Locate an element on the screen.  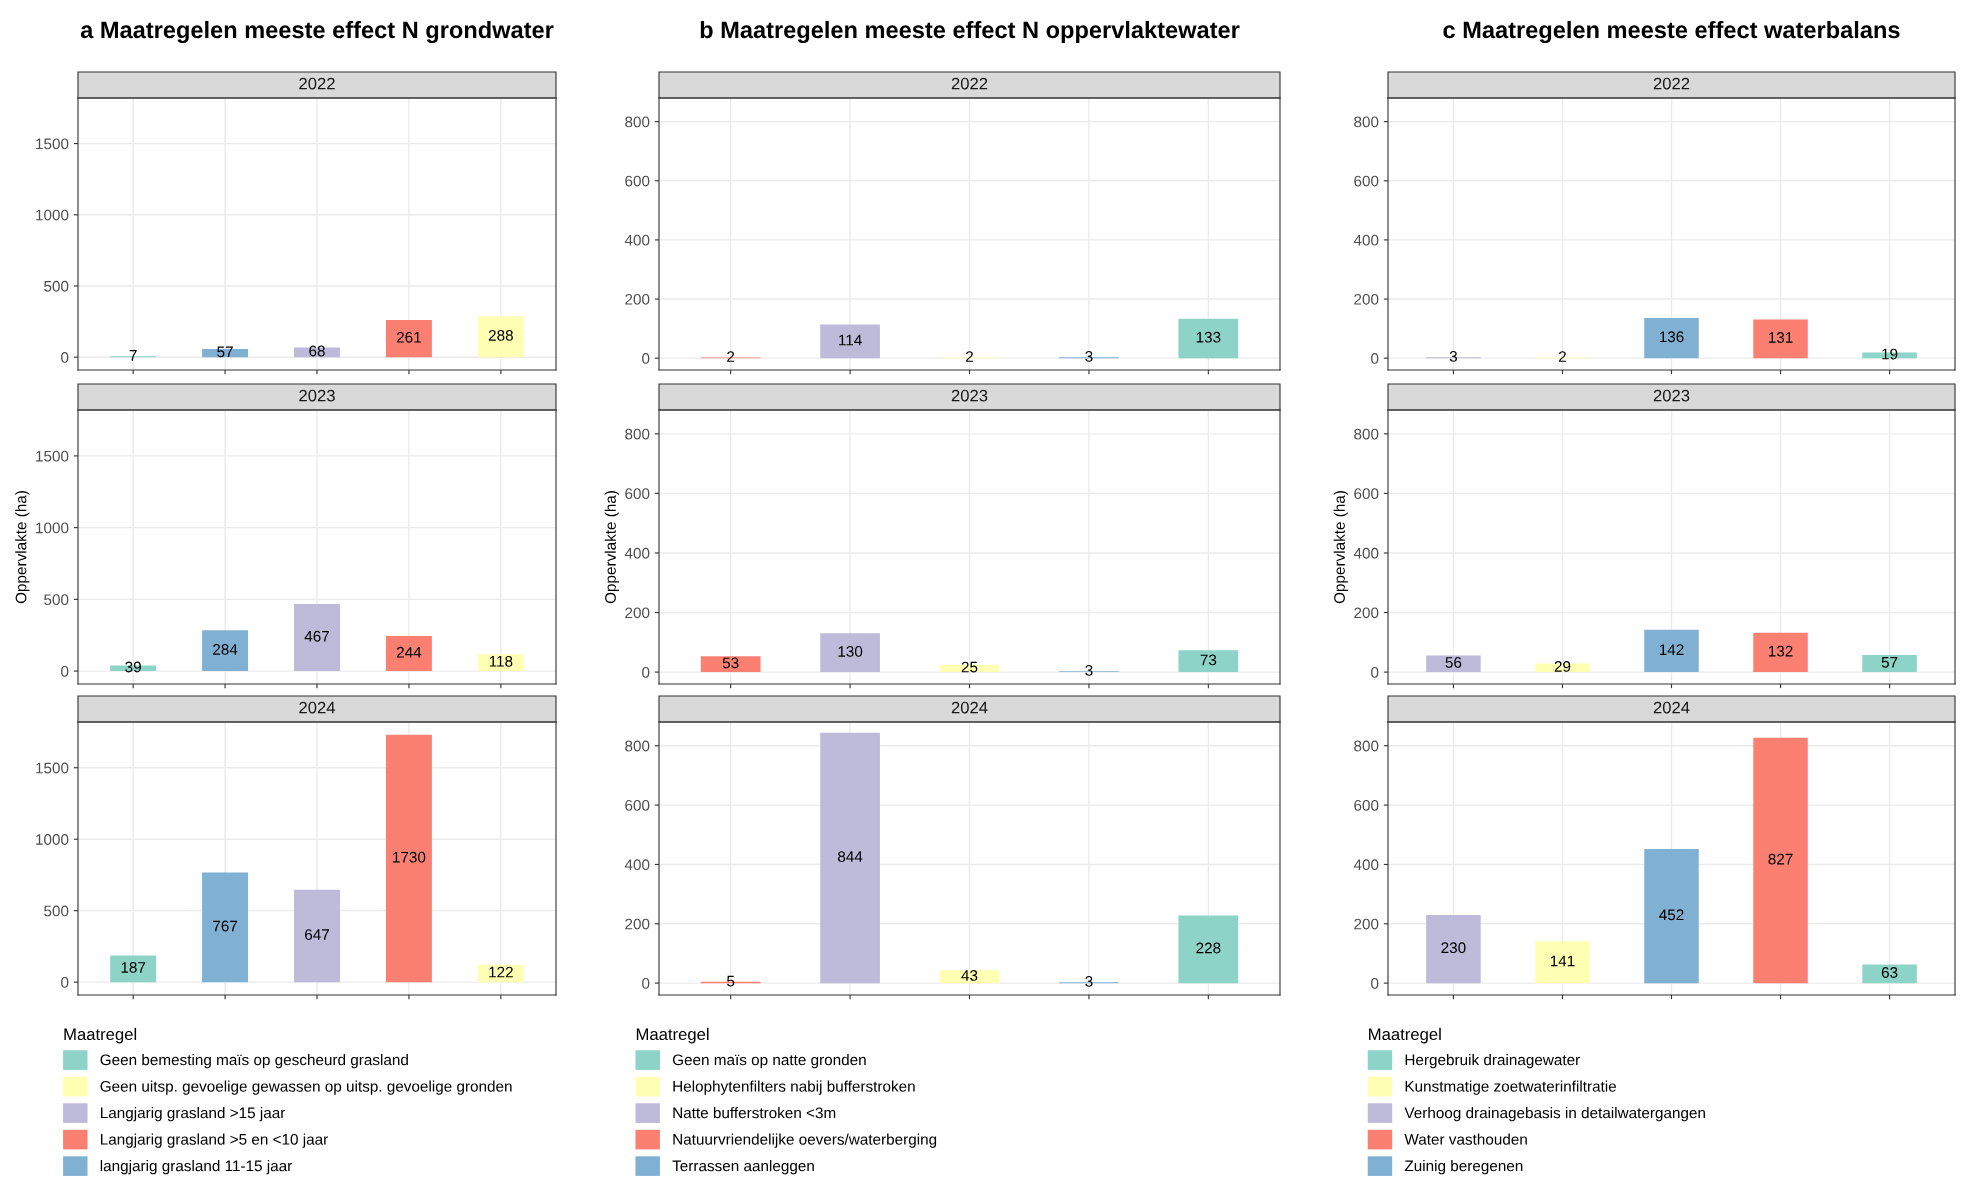
legend-label: Zuinig beregenen is located at coordinates (1463, 1167).